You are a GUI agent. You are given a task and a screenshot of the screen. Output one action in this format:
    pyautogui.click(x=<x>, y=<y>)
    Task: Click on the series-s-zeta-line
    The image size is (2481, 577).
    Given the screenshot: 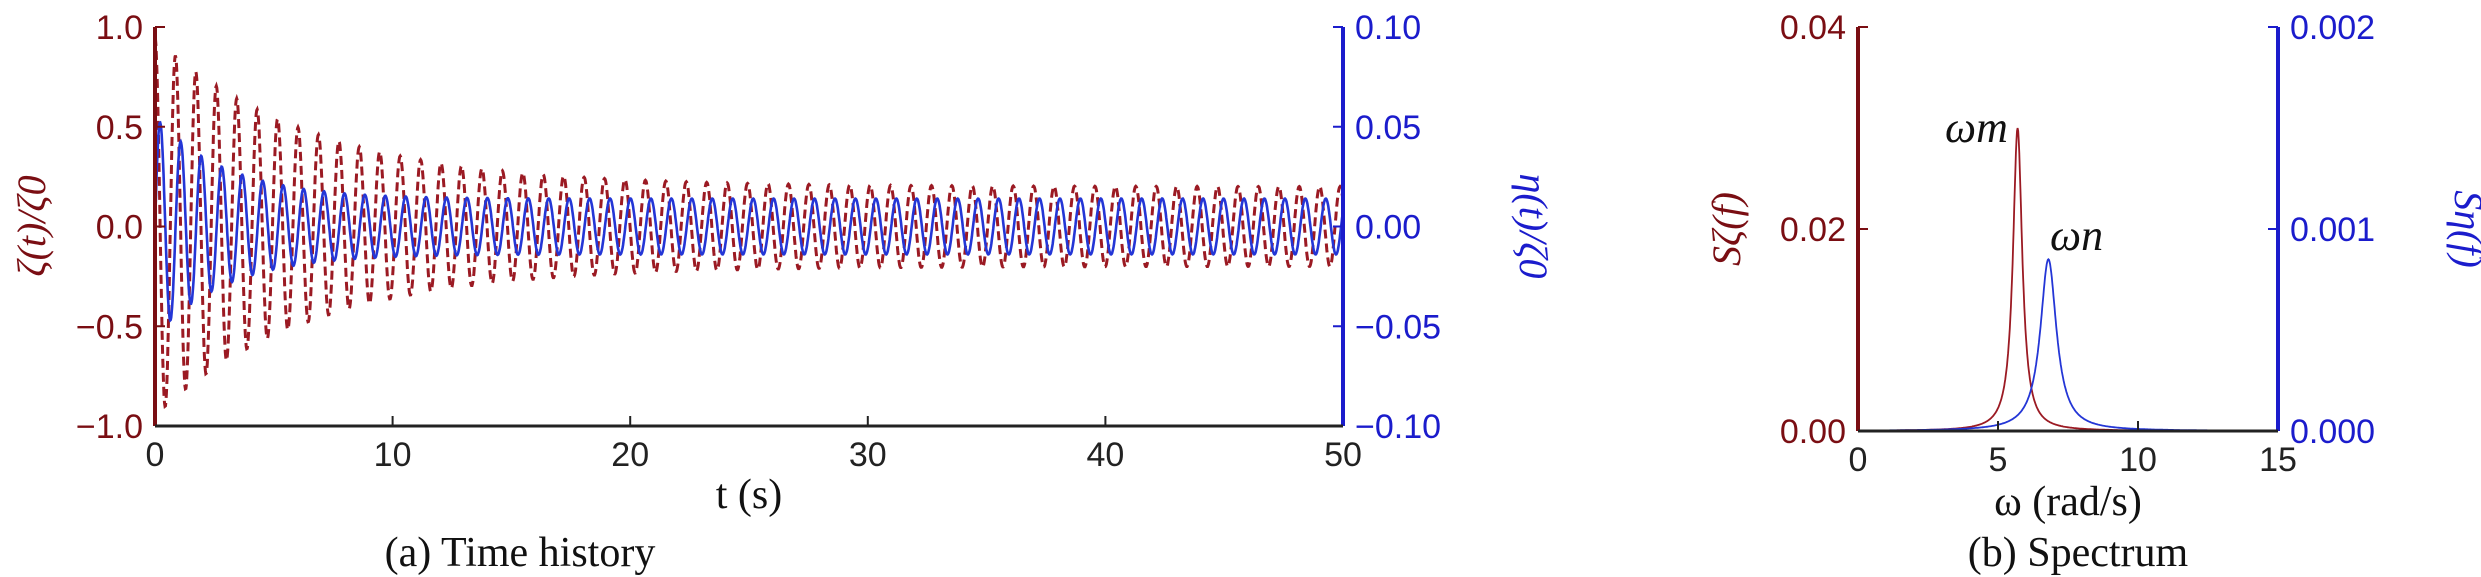 What is the action you would take?
    pyautogui.click(x=2068, y=279)
    